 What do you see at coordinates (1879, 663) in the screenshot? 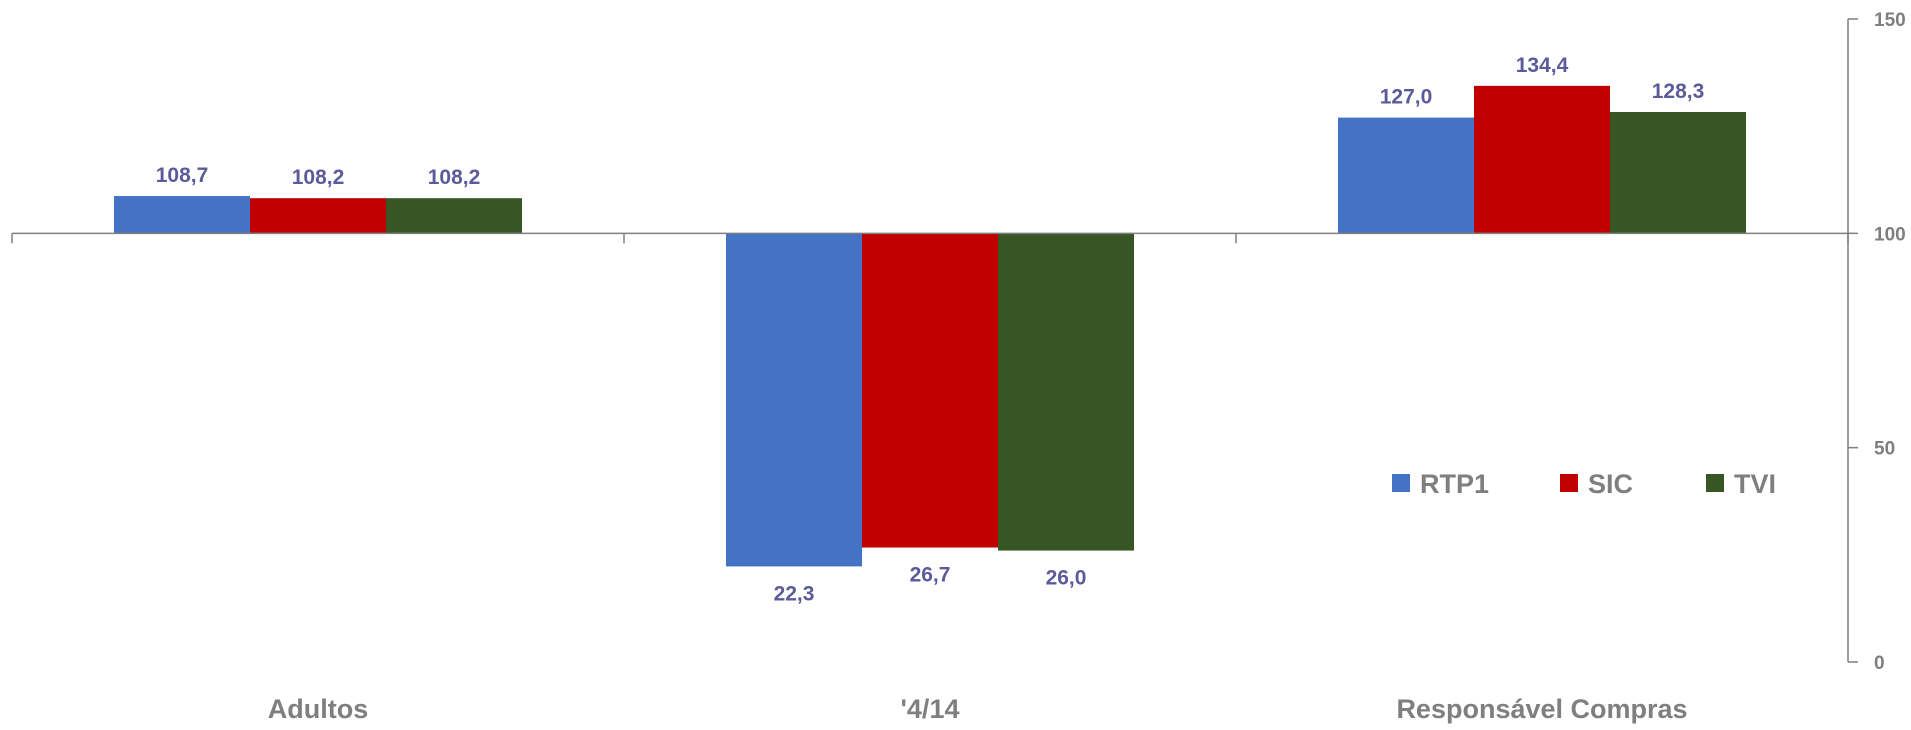
I see `y-tick-label: 0` at bounding box center [1879, 663].